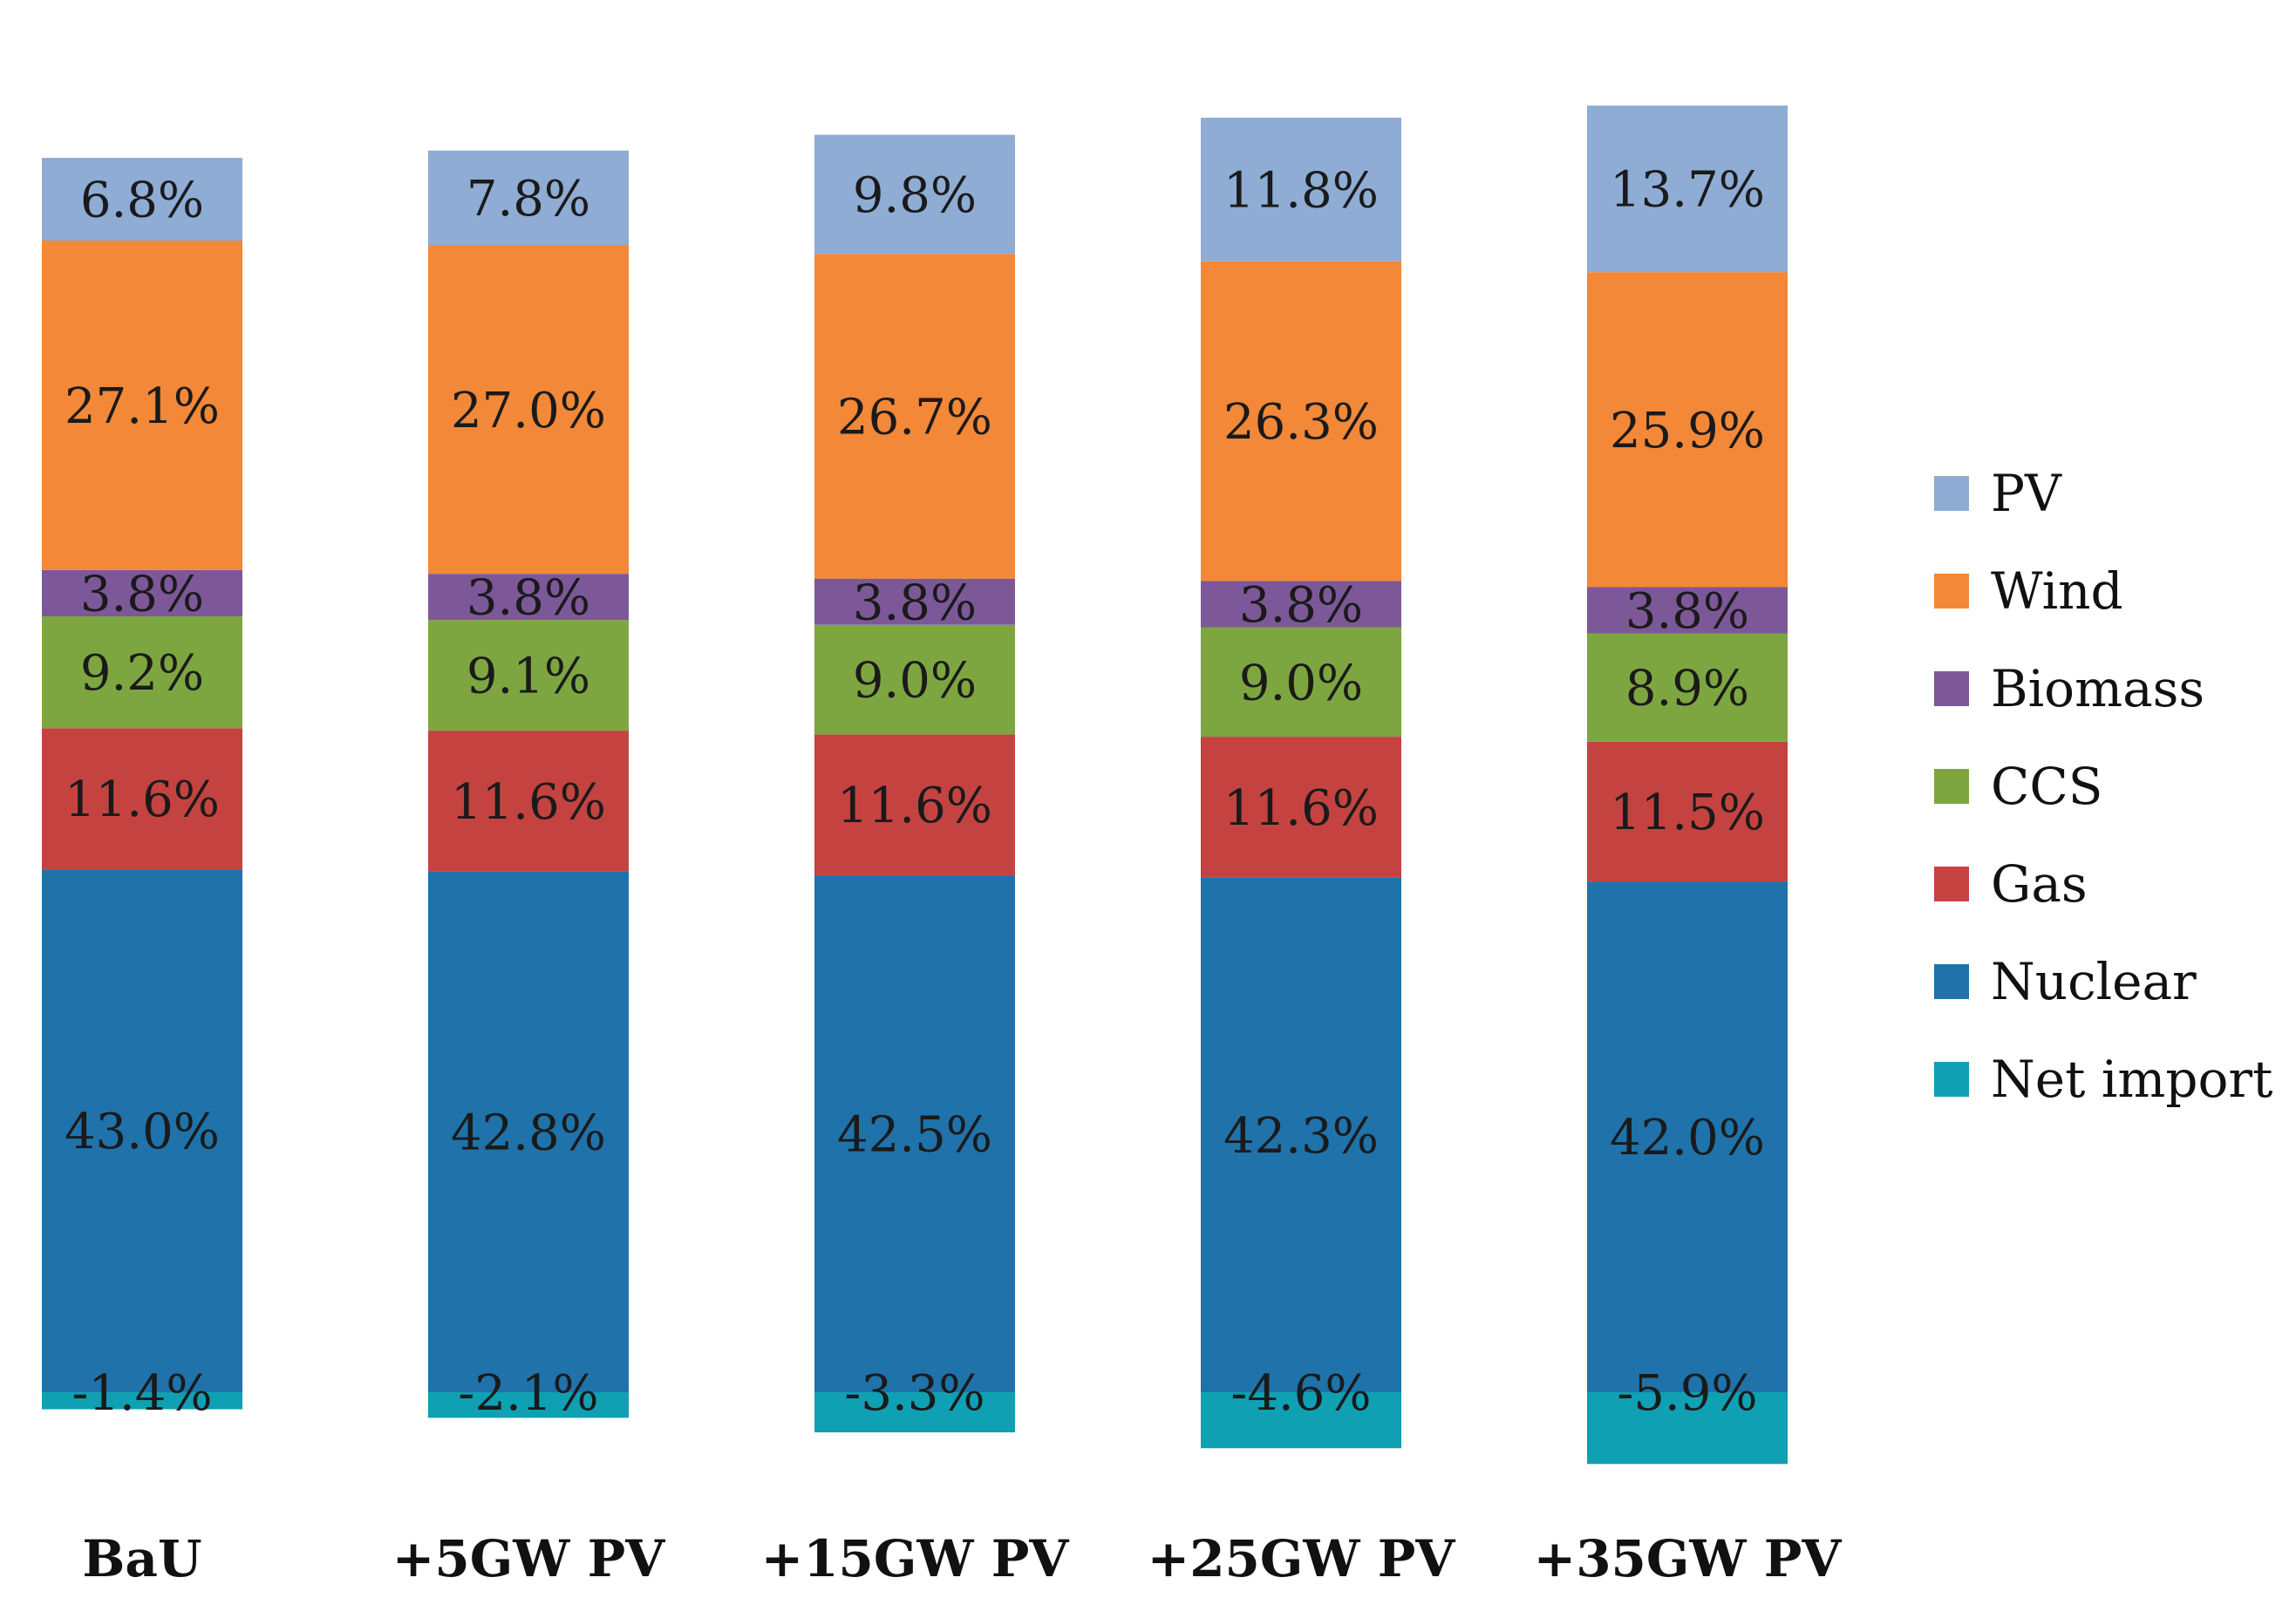  What do you see at coordinates (1687, 1393) in the screenshot?
I see `data-label-net-import-35gw-pv: -5.9%` at bounding box center [1687, 1393].